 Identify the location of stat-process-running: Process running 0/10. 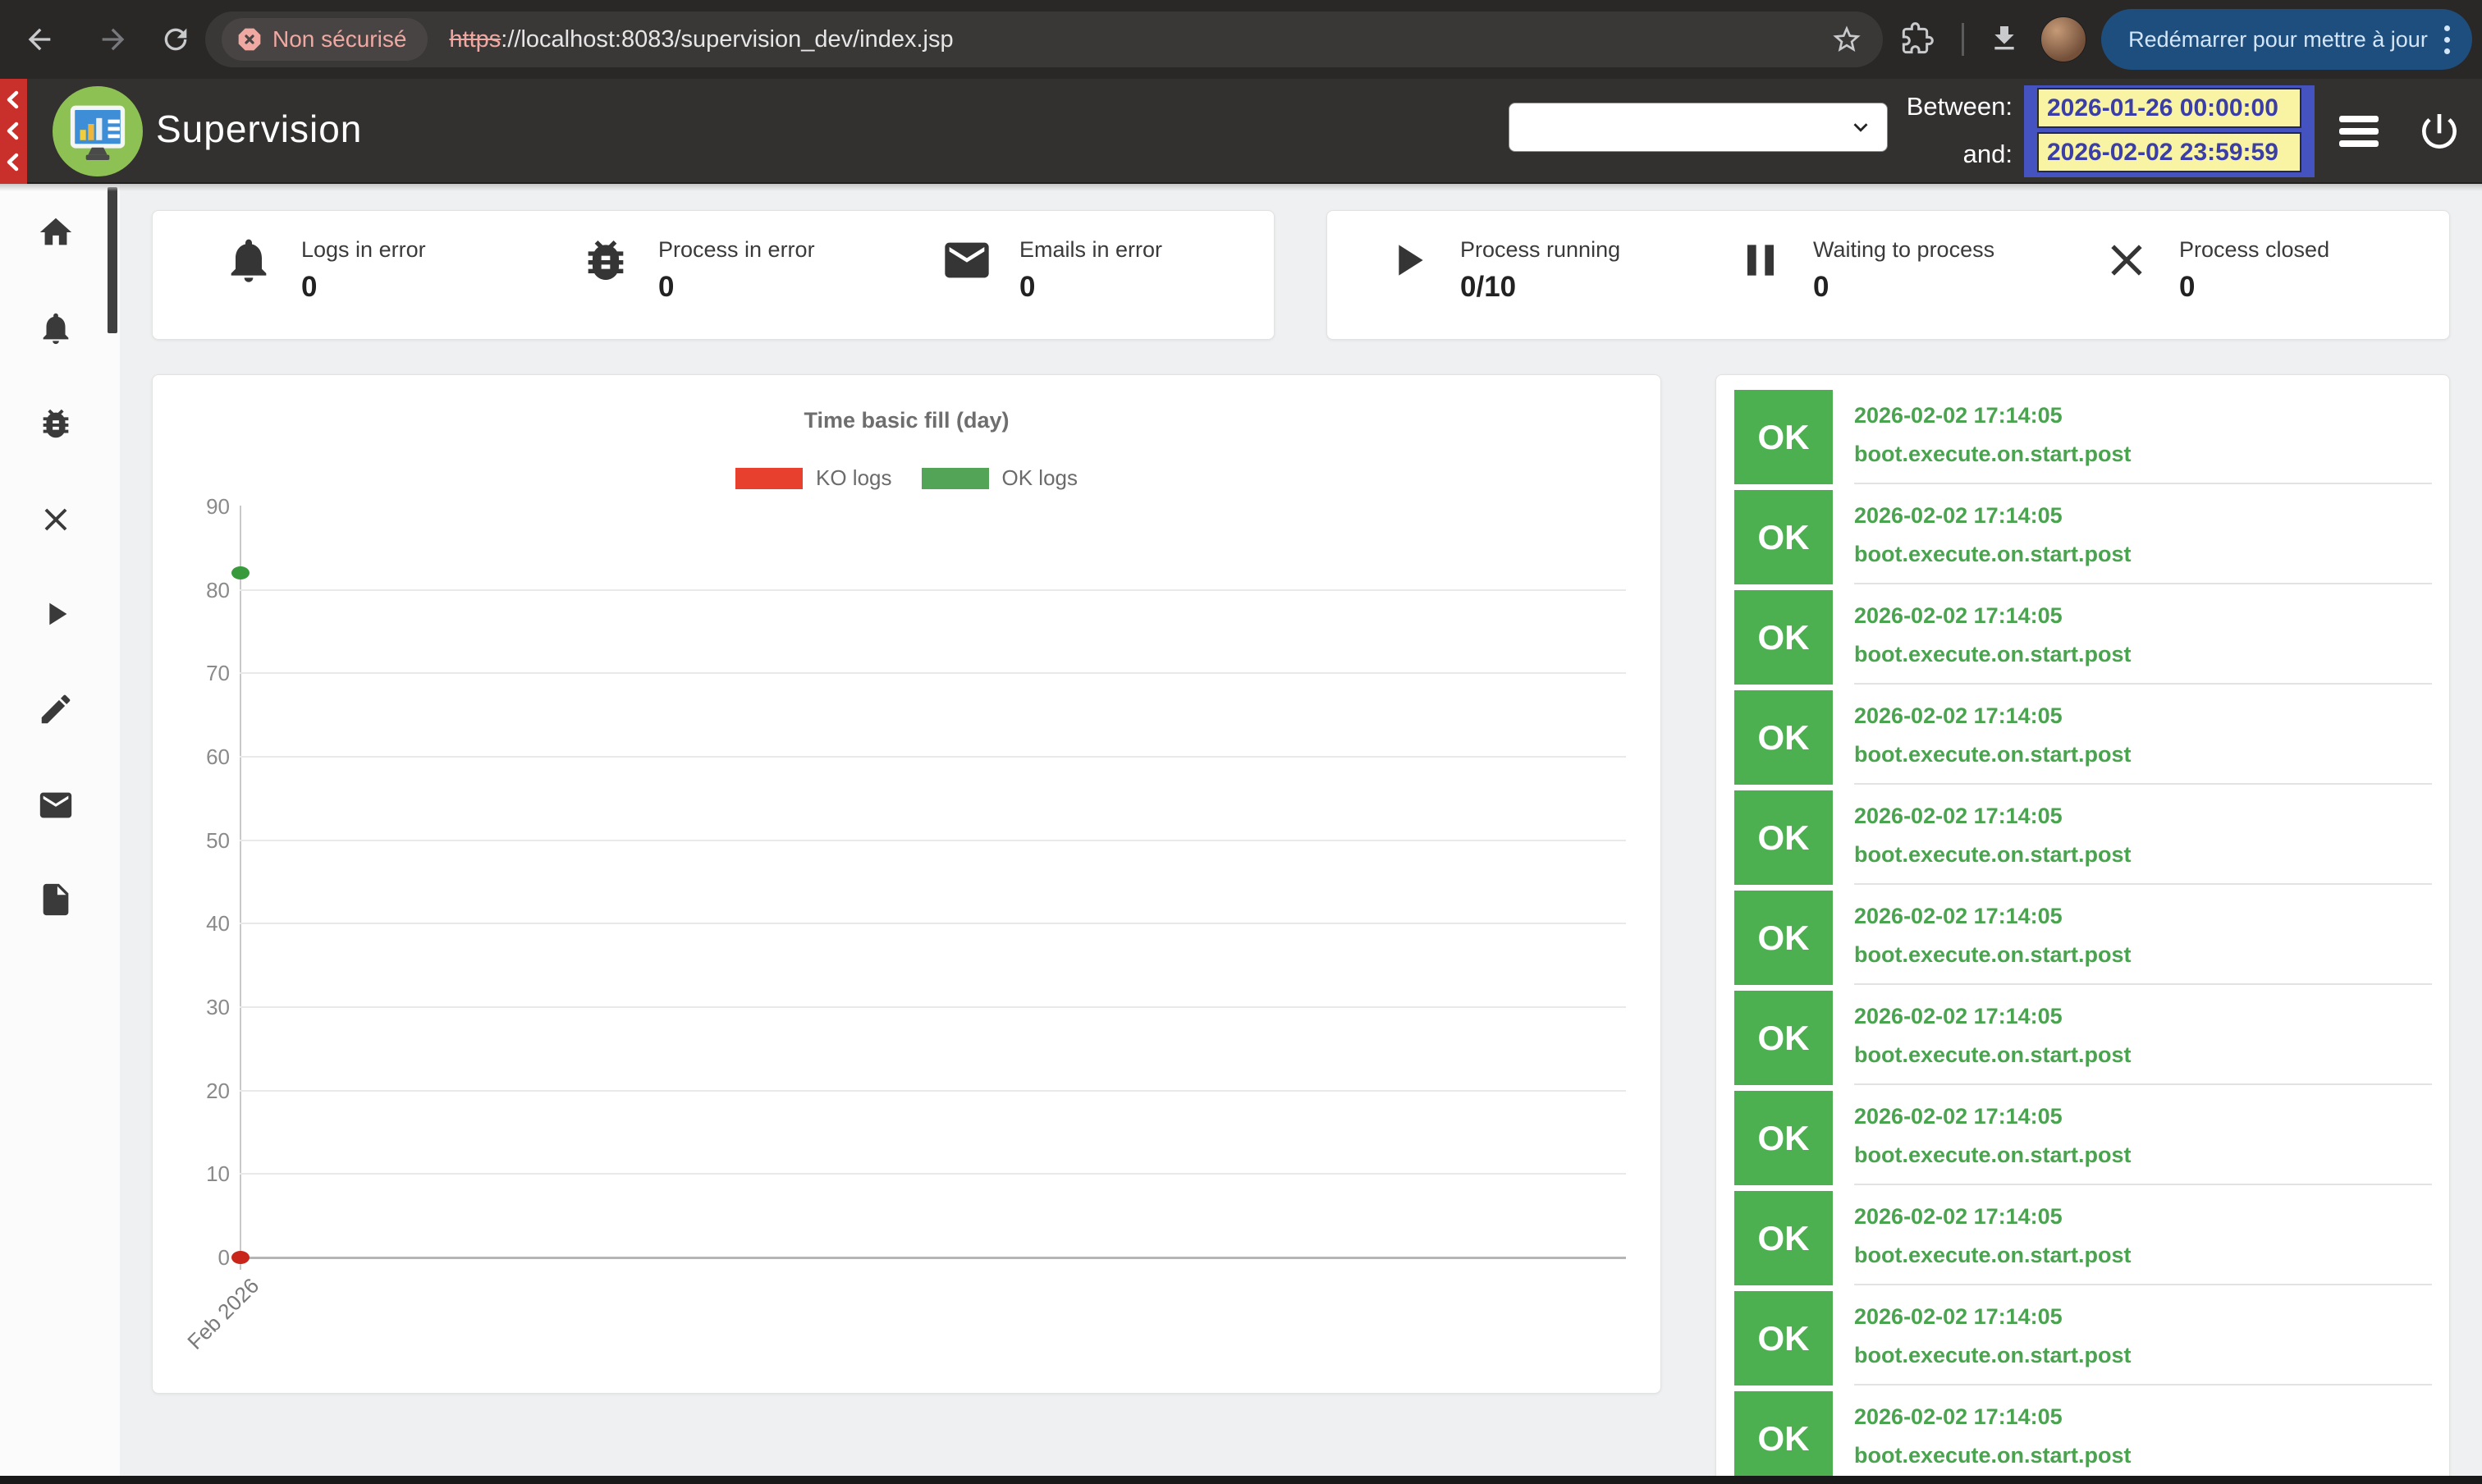
(1500, 269).